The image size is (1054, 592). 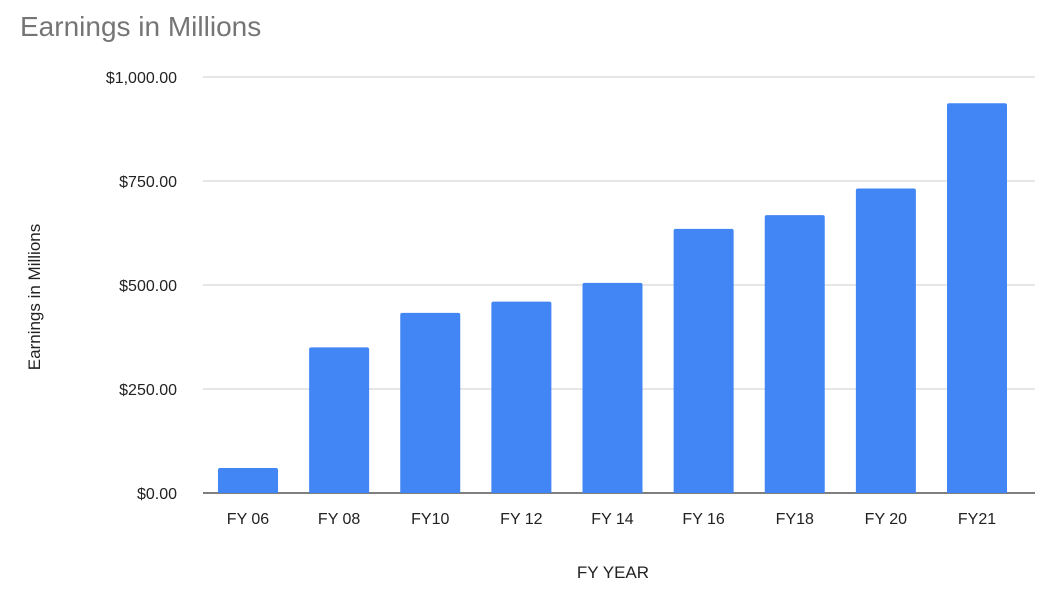 What do you see at coordinates (141, 78) in the screenshot?
I see `y-tick-label: $1,000.00` at bounding box center [141, 78].